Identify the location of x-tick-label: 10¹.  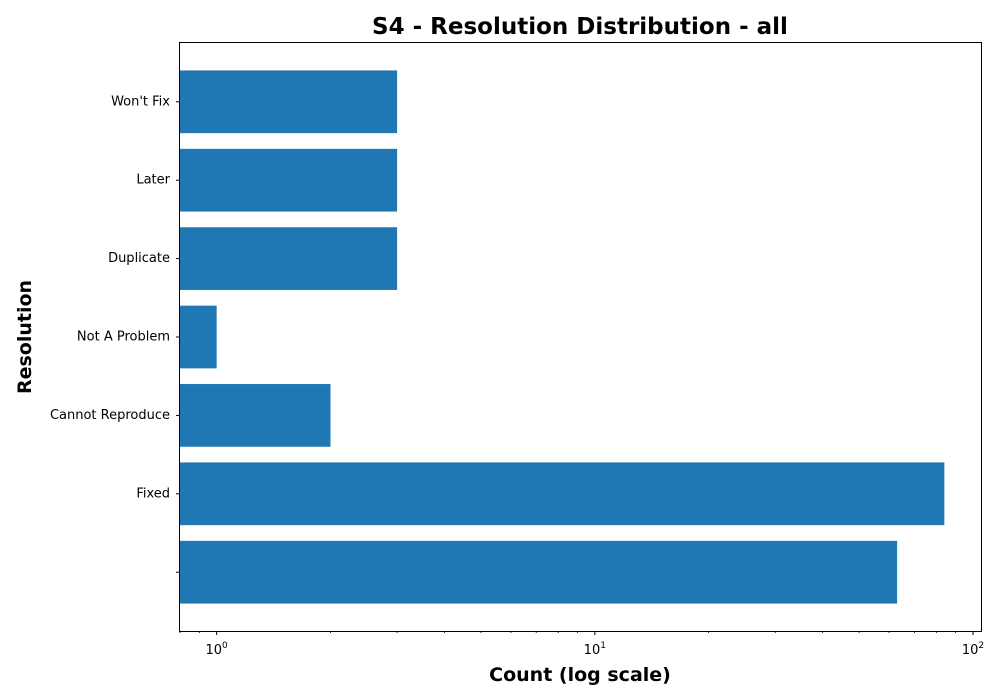
(595, 649).